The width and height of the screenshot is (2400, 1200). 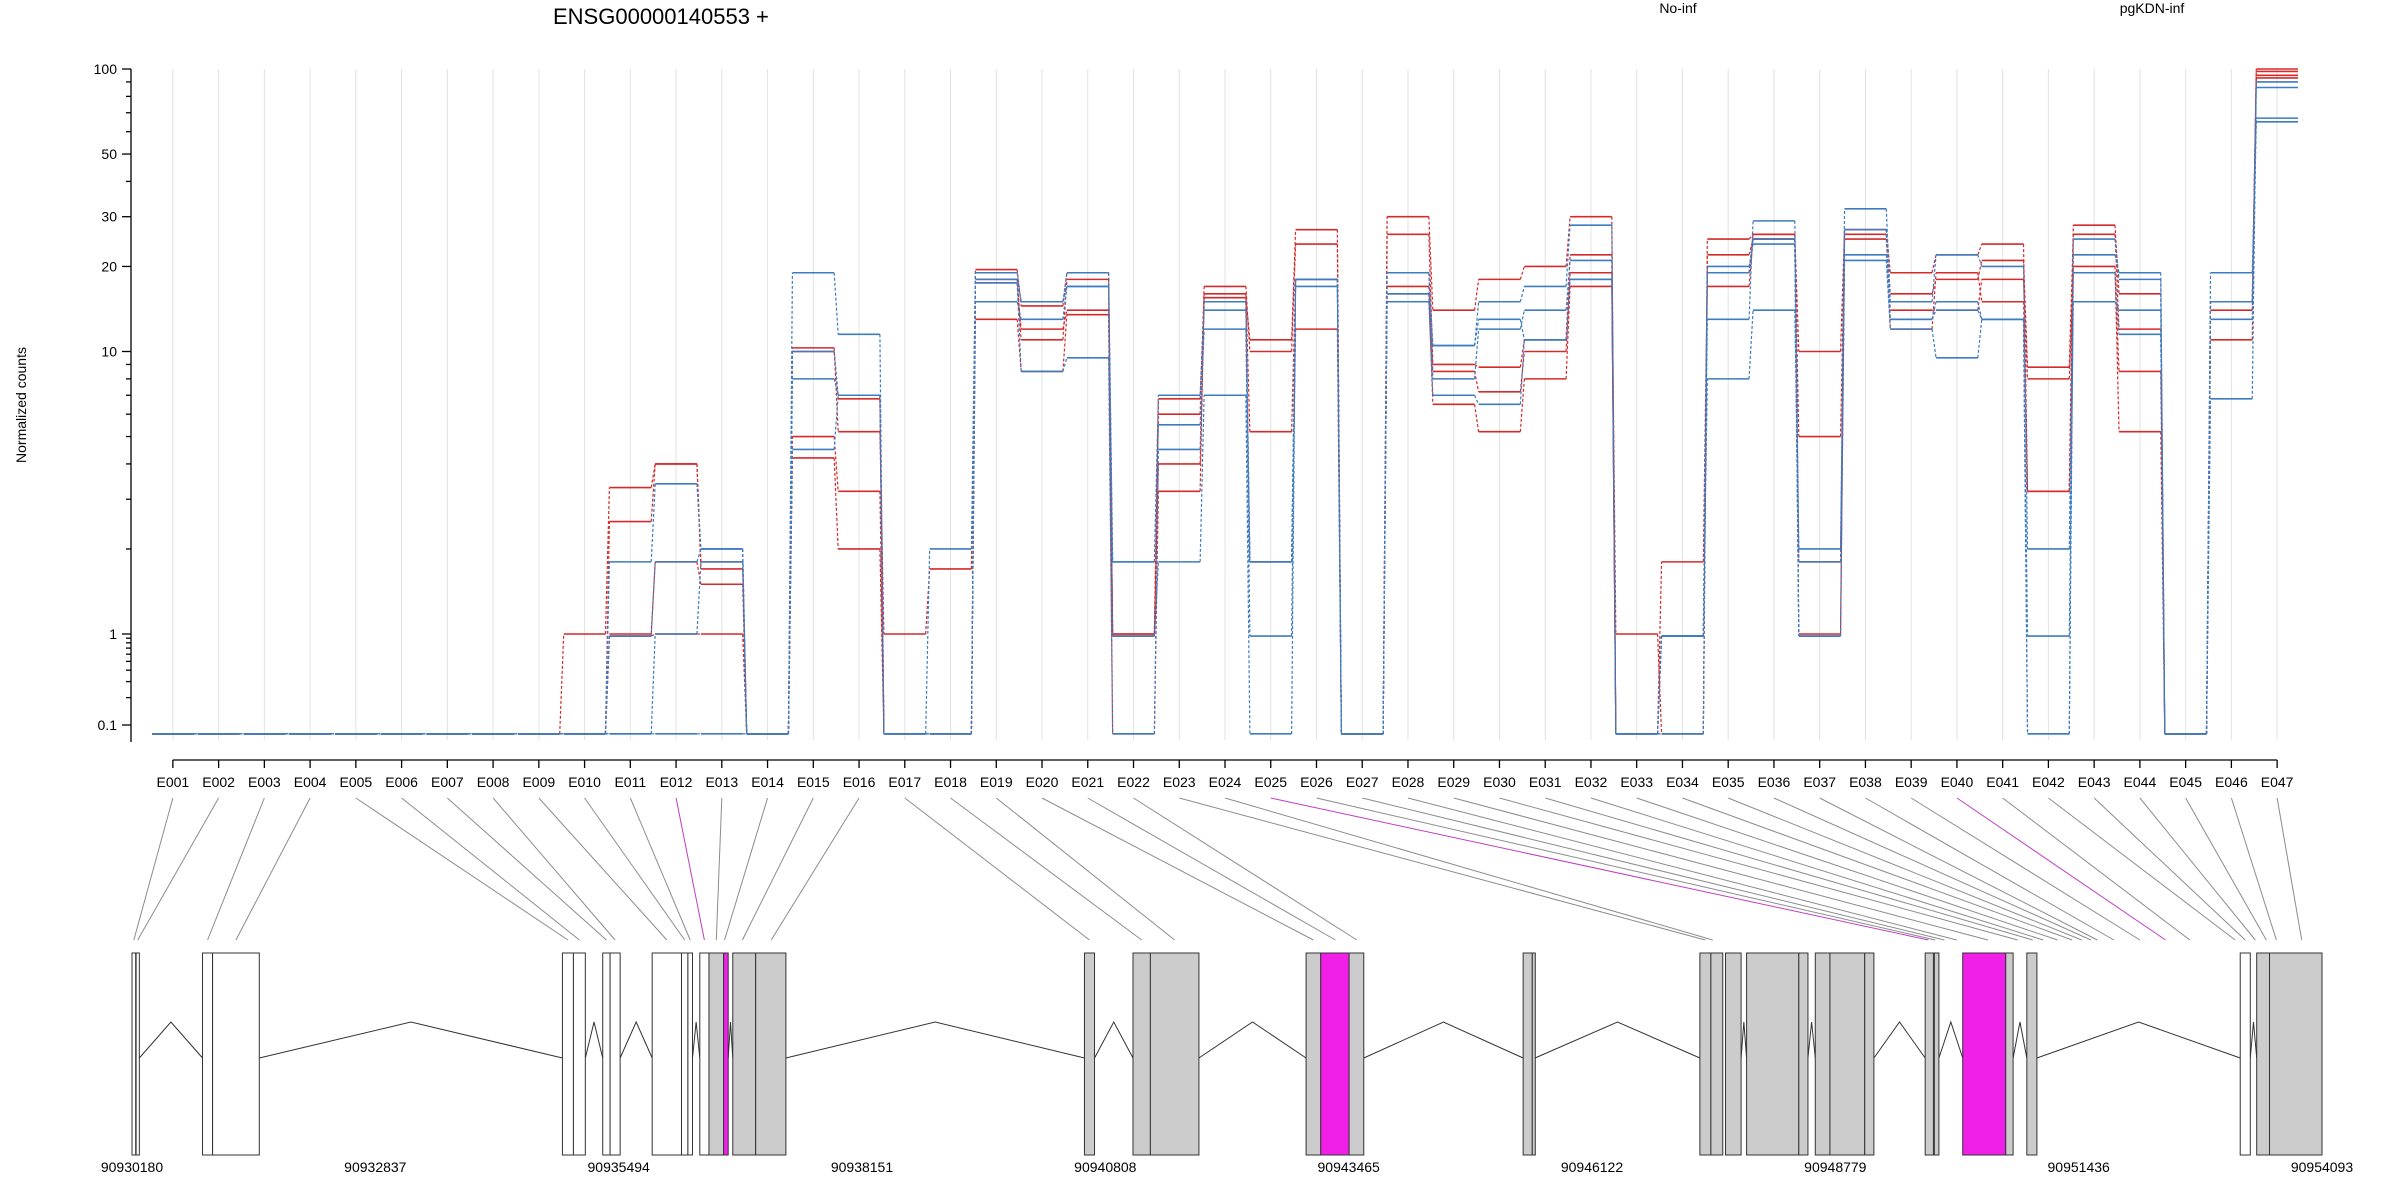 I want to click on connector-E025, so click(x=1599, y=869).